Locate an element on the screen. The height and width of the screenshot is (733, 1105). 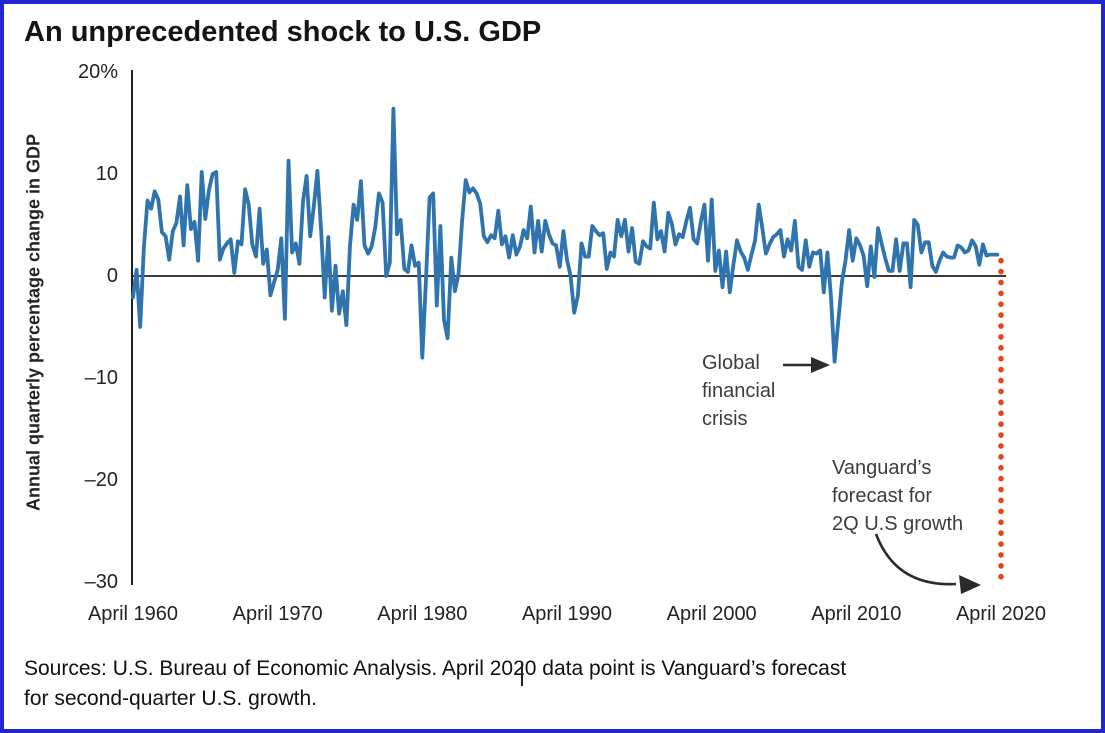
y-tick-label: –20 is located at coordinates (101, 480).